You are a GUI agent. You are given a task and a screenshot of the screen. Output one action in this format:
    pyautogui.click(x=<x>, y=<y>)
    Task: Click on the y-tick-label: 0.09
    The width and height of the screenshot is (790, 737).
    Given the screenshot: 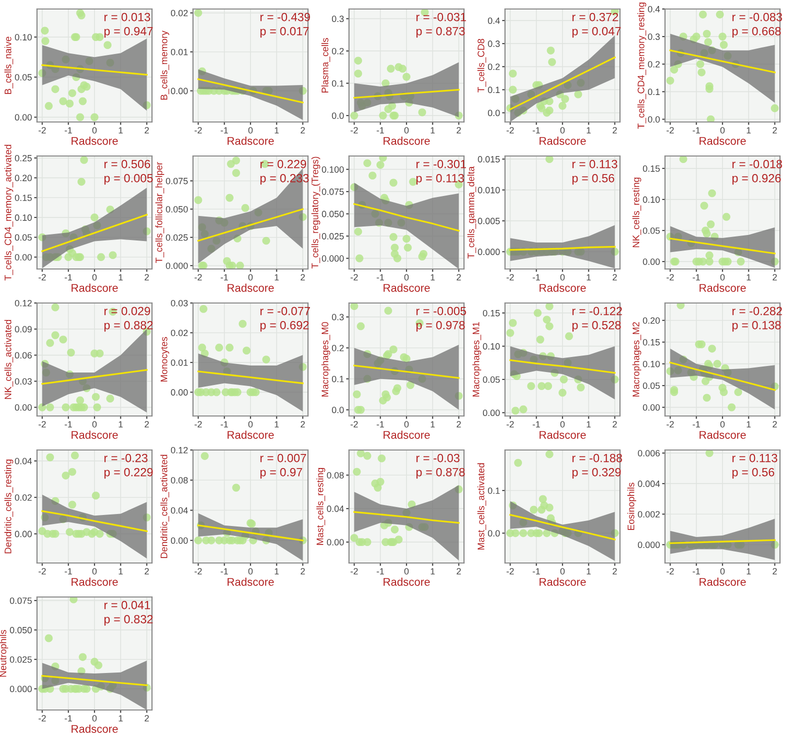 What is the action you would take?
    pyautogui.click(x=23, y=329)
    